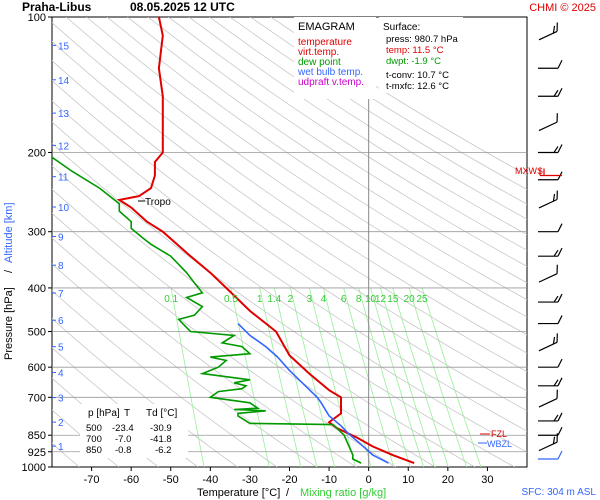 The height and width of the screenshot is (500, 600). Describe the element at coordinates (37, 453) in the screenshot. I see `p-tick-label: 925` at that location.